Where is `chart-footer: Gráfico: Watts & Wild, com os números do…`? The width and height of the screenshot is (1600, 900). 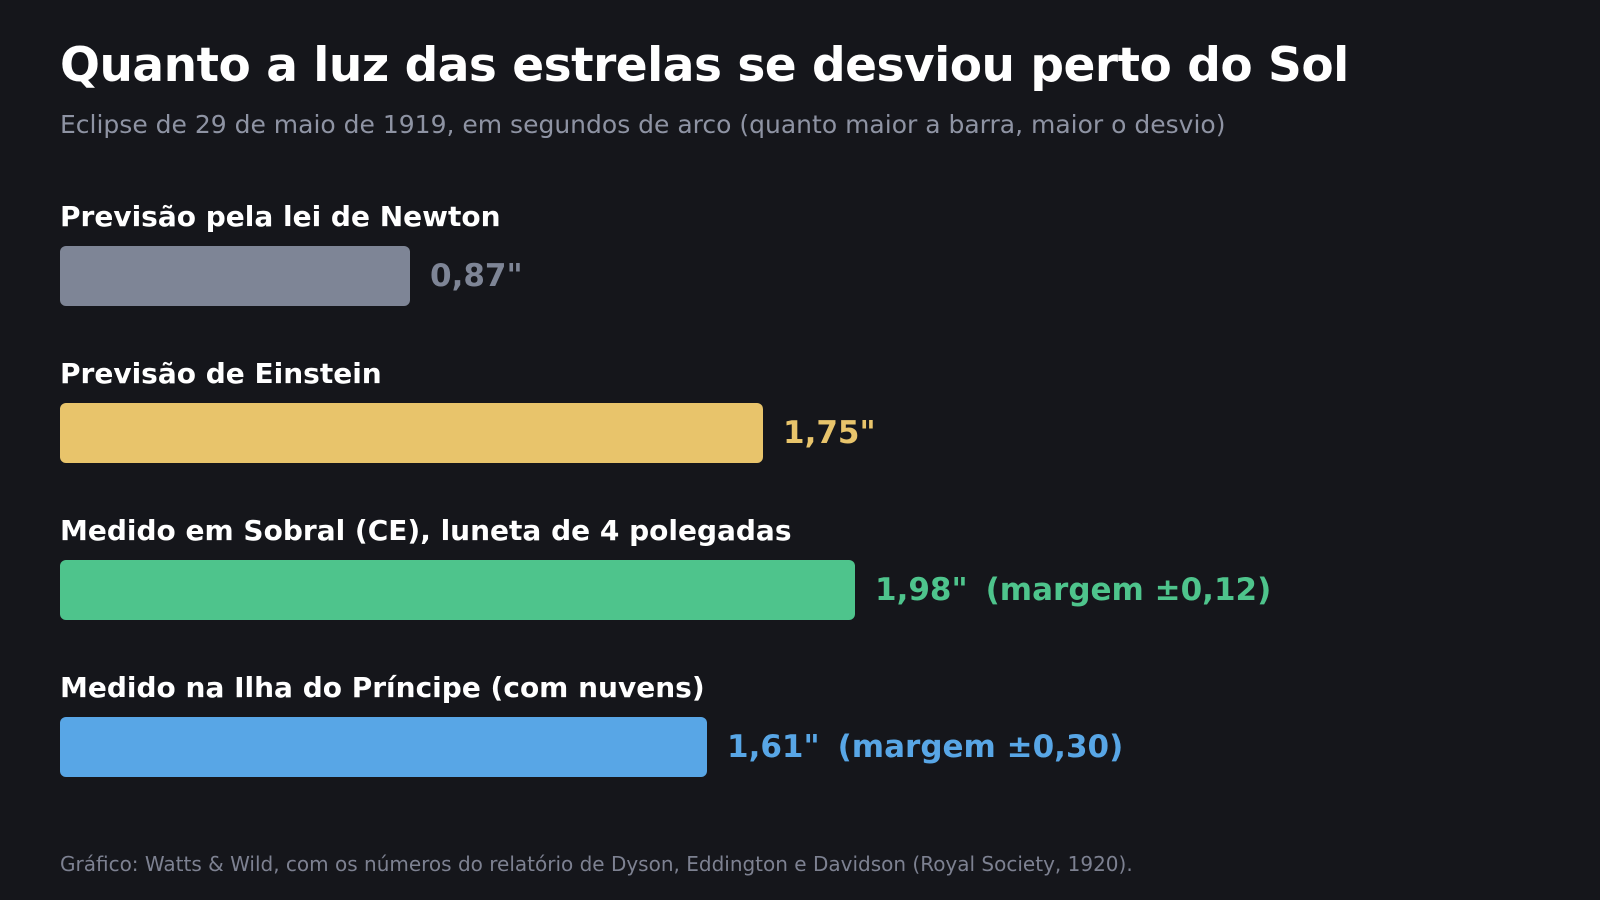
chart-footer: Gráfico: Watts & Wild, com os números do… is located at coordinates (596, 864).